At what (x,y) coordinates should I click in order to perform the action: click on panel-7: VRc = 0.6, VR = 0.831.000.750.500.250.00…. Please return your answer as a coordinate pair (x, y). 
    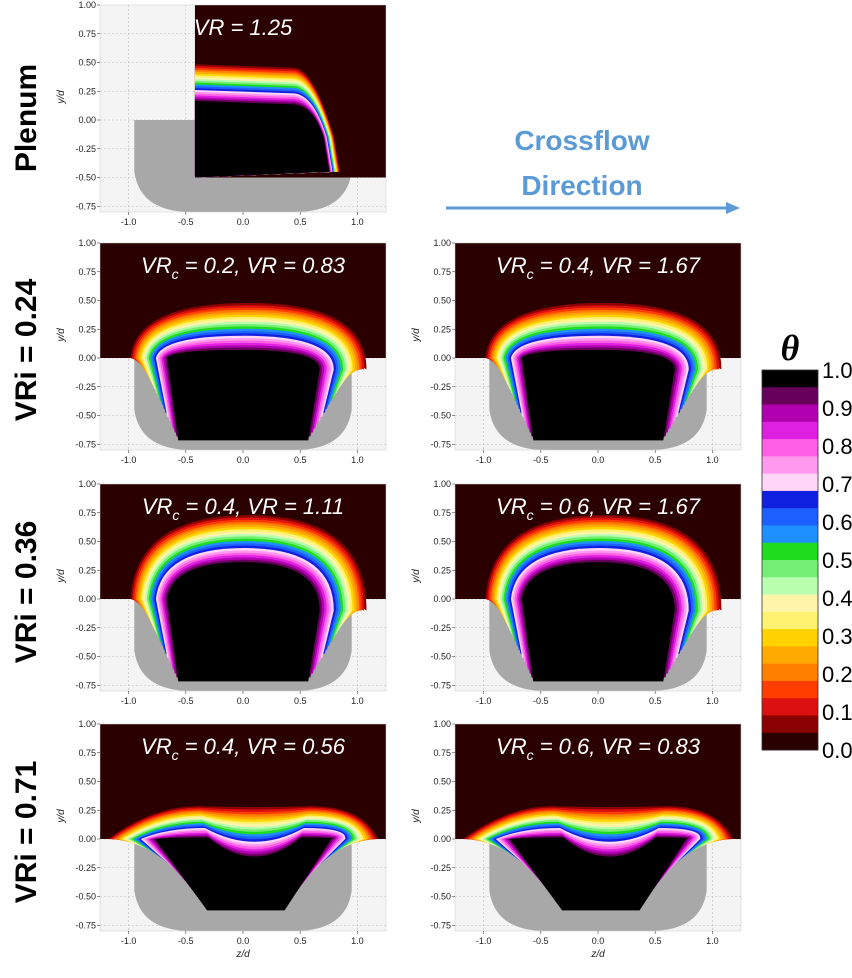
    Looking at the image, I should click on (576, 839).